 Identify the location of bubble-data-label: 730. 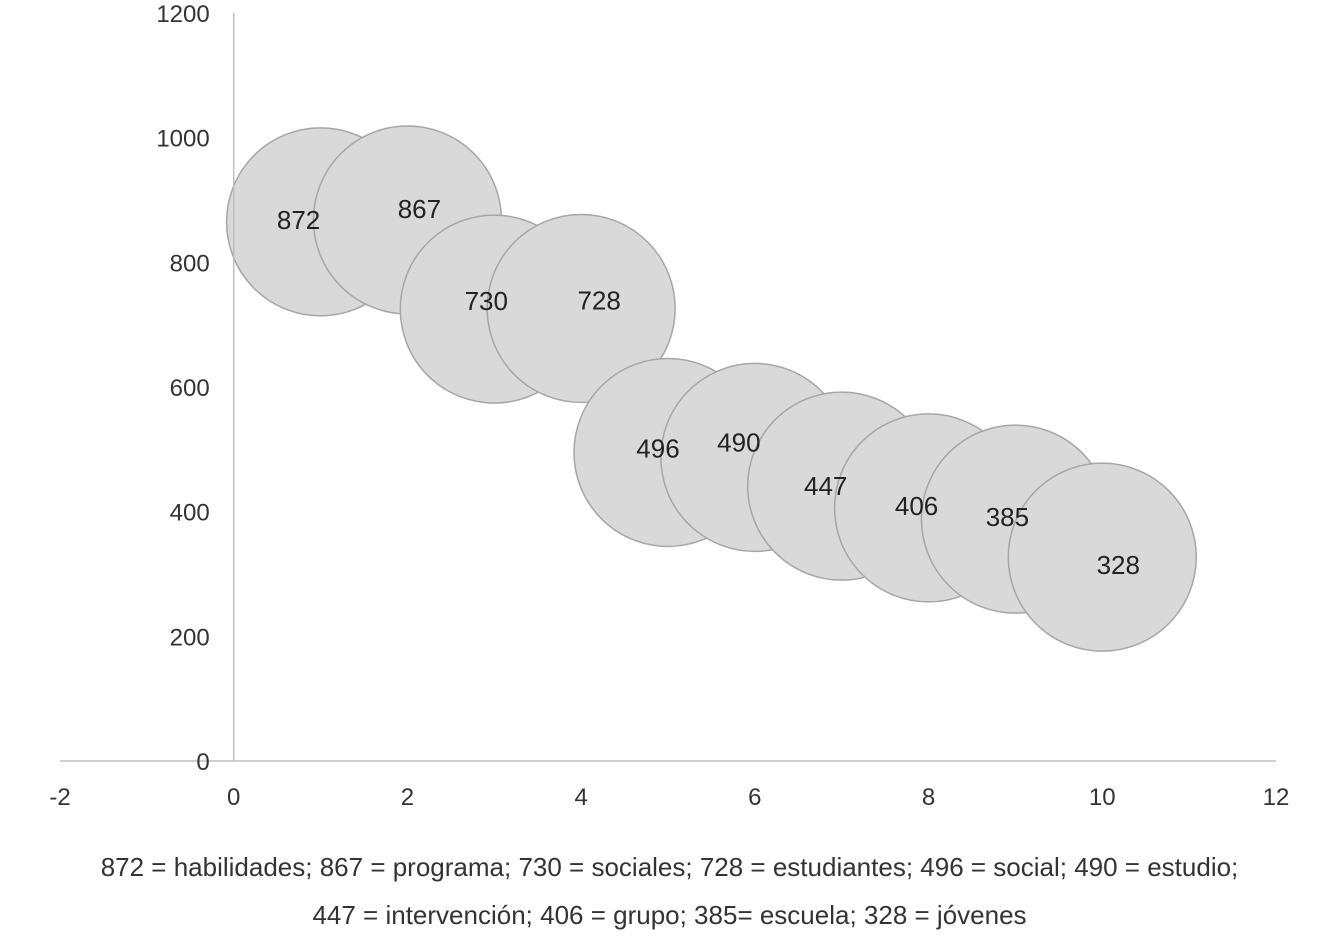
(486, 301).